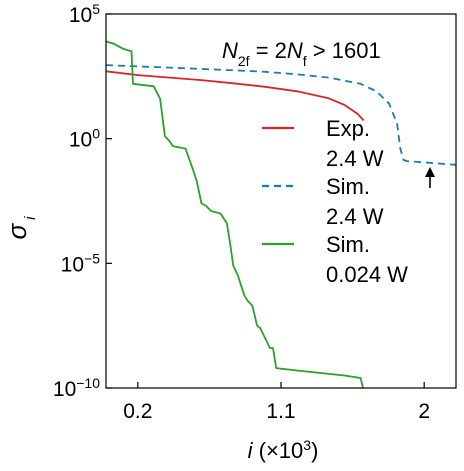  I want to click on x-tick-label: 0.2, so click(137, 411).